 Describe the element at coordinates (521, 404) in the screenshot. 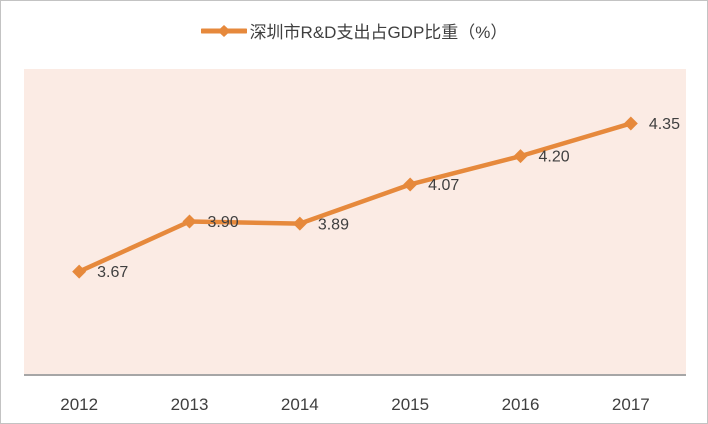

I see `x-tick-label: 2016` at that location.